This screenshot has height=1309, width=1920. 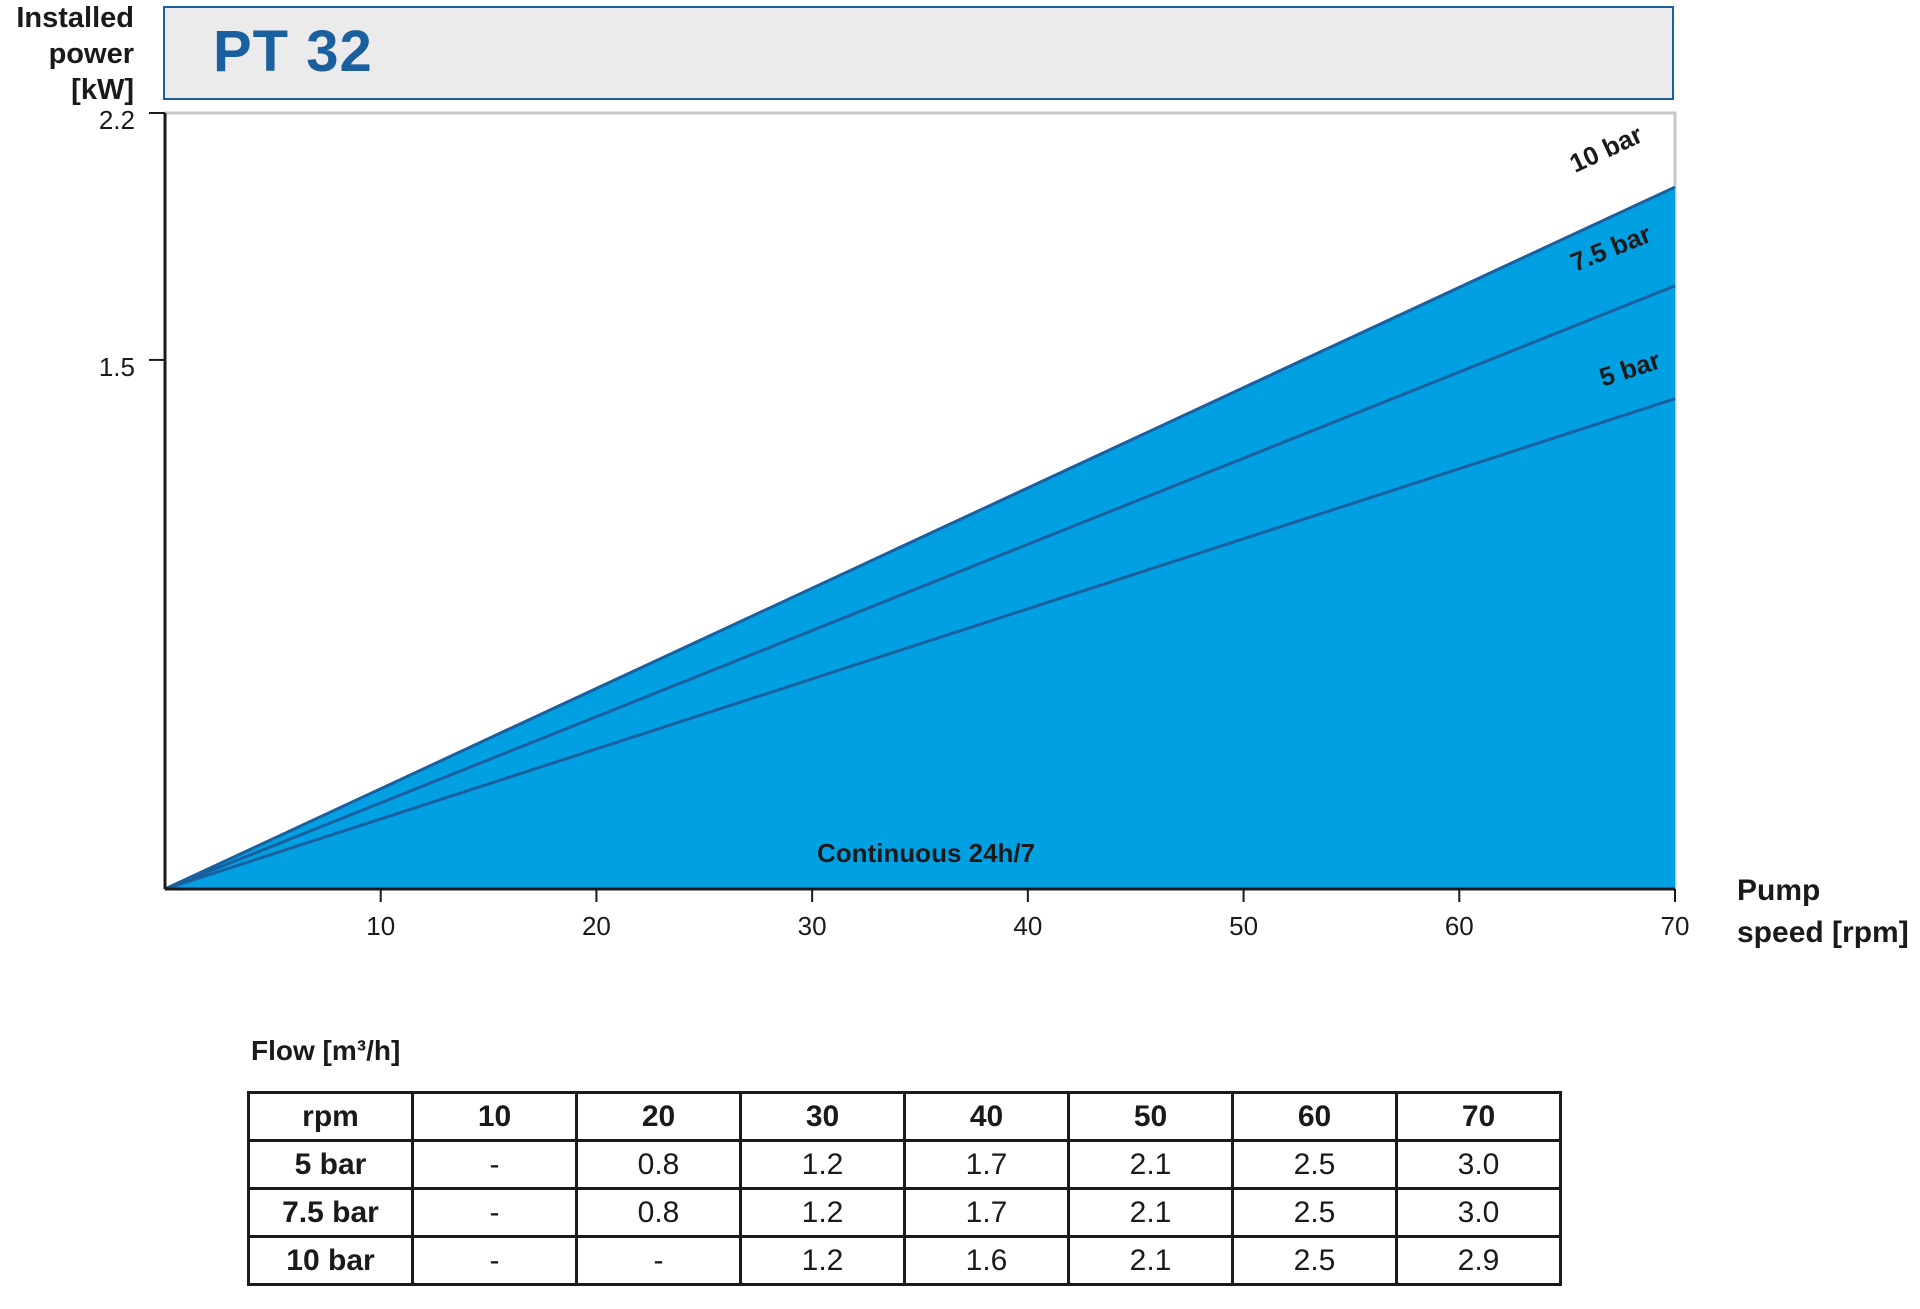 What do you see at coordinates (1823, 932) in the screenshot?
I see `x-axis-label-line: speed [rpm]` at bounding box center [1823, 932].